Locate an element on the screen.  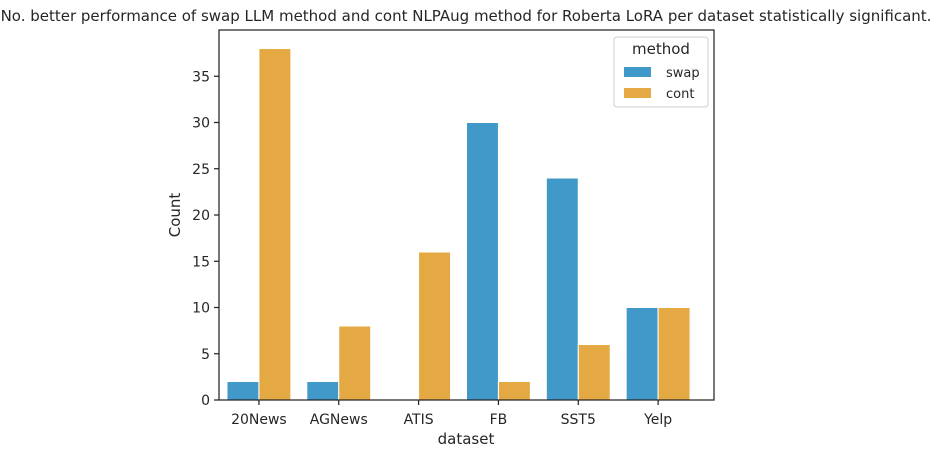
x-tick-label: SST5 is located at coordinates (578, 420).